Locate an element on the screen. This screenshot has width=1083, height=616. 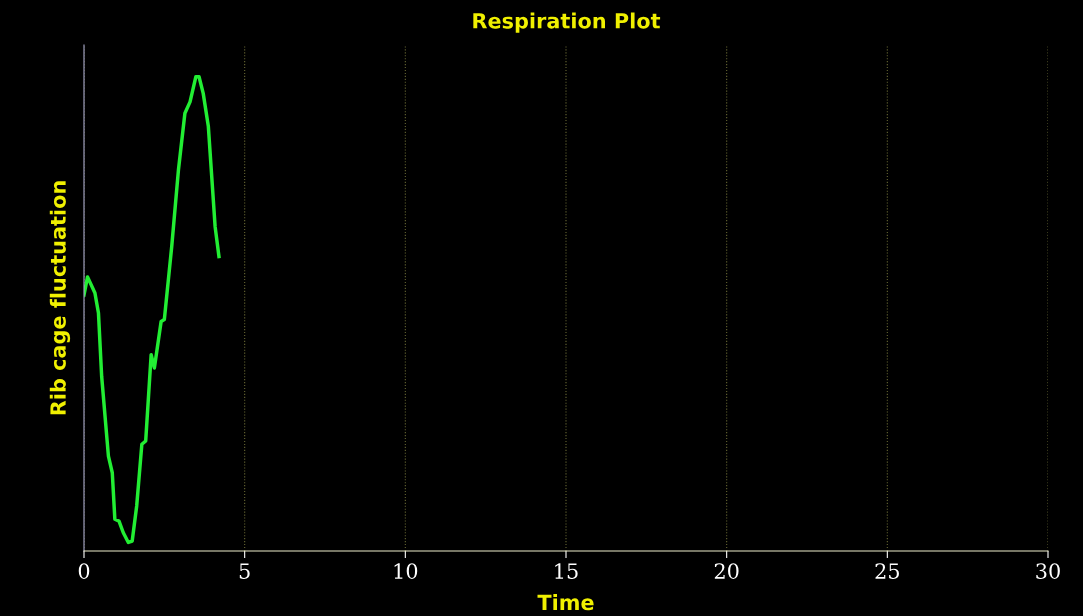
x-tick-label: 20 is located at coordinates (726, 571).